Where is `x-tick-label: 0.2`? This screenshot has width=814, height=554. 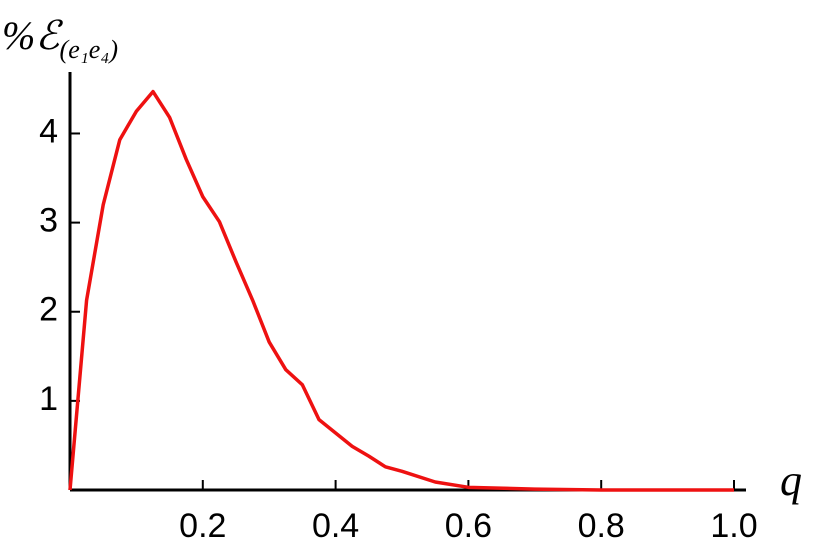
x-tick-label: 0.2 is located at coordinates (202, 526).